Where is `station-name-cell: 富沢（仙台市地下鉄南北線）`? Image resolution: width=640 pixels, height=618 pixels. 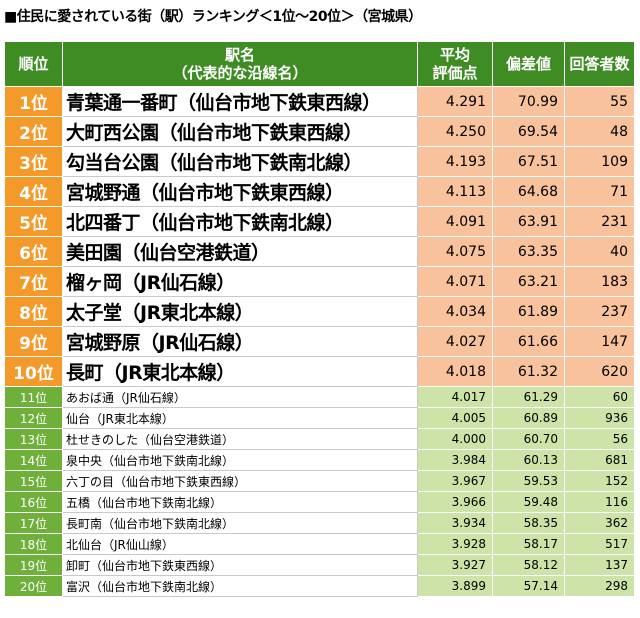 station-name-cell: 富沢（仙台市地下鉄南北線） is located at coordinates (240, 586).